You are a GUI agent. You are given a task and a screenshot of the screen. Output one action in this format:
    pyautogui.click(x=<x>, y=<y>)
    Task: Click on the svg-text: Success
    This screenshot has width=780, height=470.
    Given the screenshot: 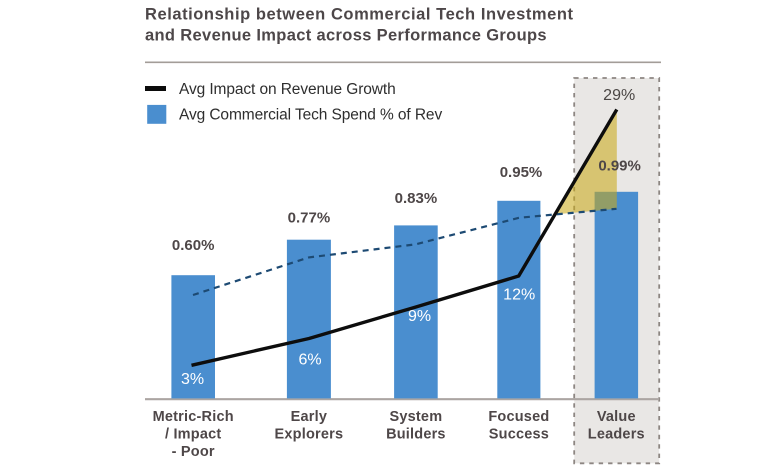 What is the action you would take?
    pyautogui.click(x=519, y=435)
    